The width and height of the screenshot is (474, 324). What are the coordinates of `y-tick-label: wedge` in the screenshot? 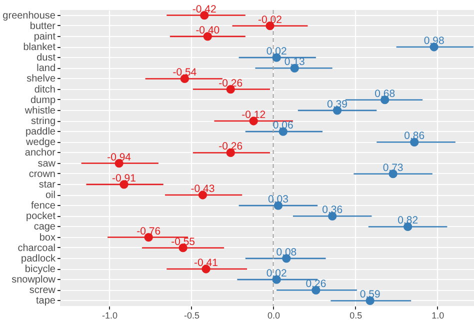 It's located at (40, 142).